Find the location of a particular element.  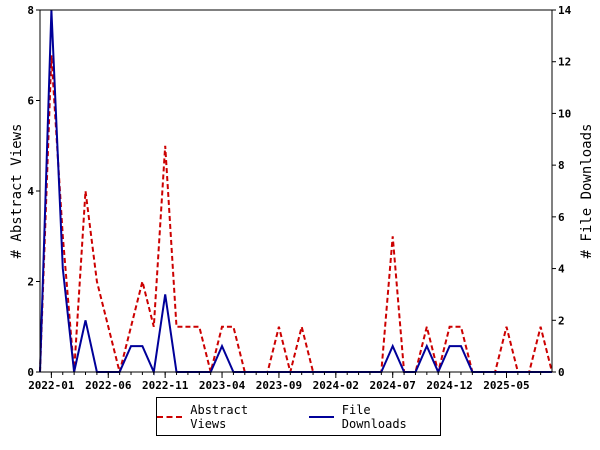

legend-label-file-downloads: File Downloads is located at coordinates (374, 416).